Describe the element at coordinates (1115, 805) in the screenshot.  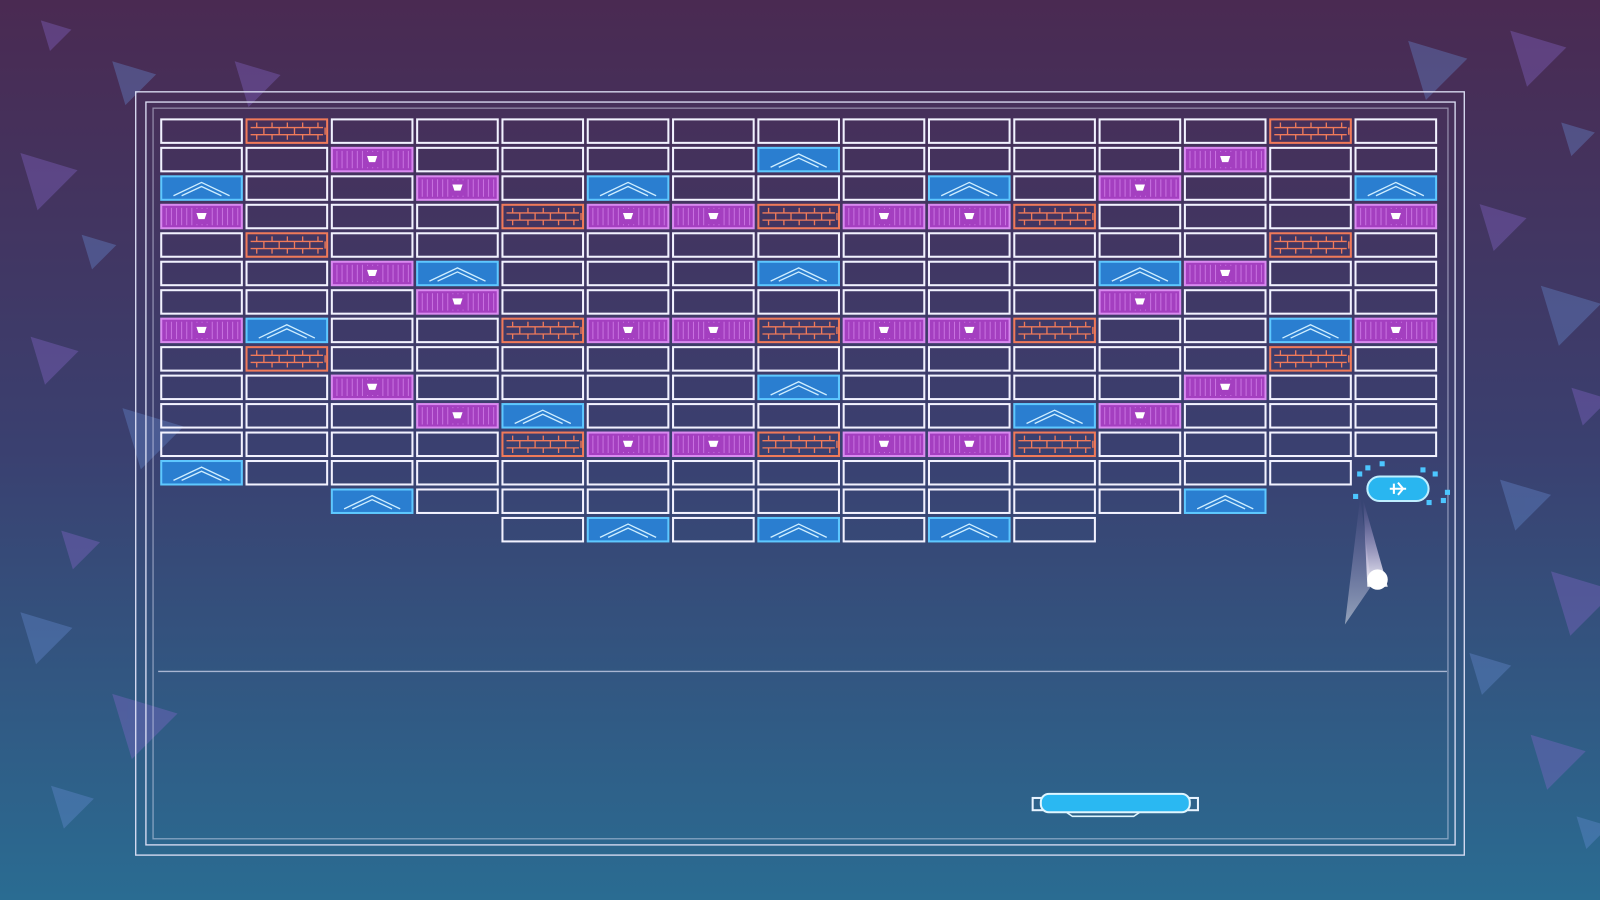
I see `paddle` at that location.